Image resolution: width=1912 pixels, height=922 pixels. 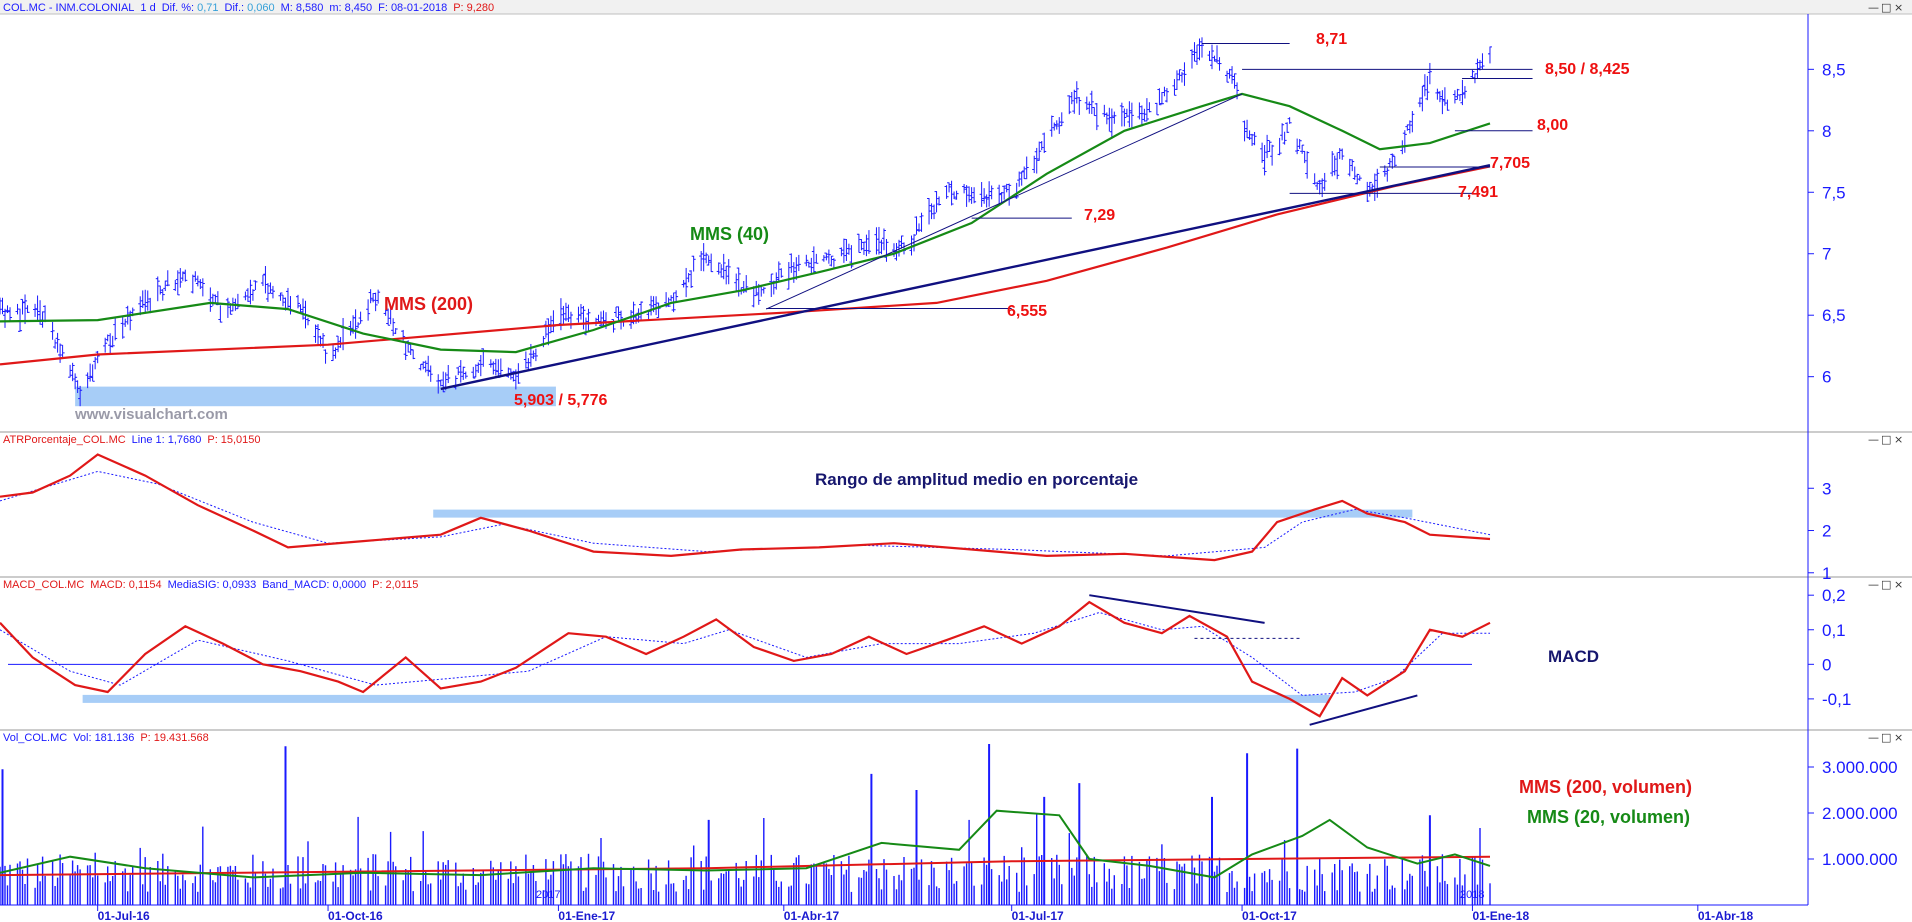 I want to click on macd-signal-line, so click(x=745, y=653).